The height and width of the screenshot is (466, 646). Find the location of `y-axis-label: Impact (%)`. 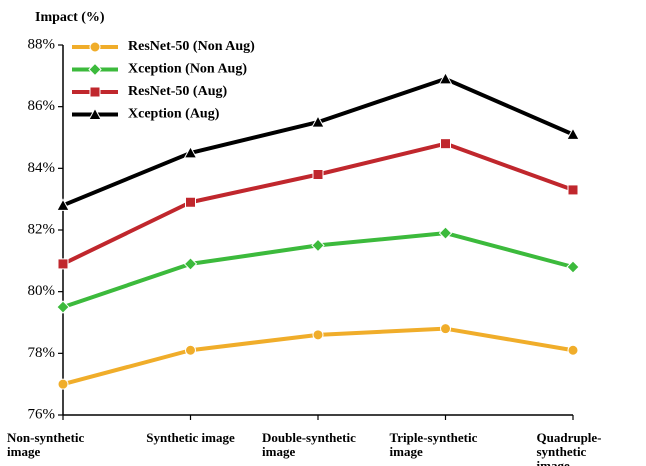

y-axis-label: Impact (%) is located at coordinates (70, 17).